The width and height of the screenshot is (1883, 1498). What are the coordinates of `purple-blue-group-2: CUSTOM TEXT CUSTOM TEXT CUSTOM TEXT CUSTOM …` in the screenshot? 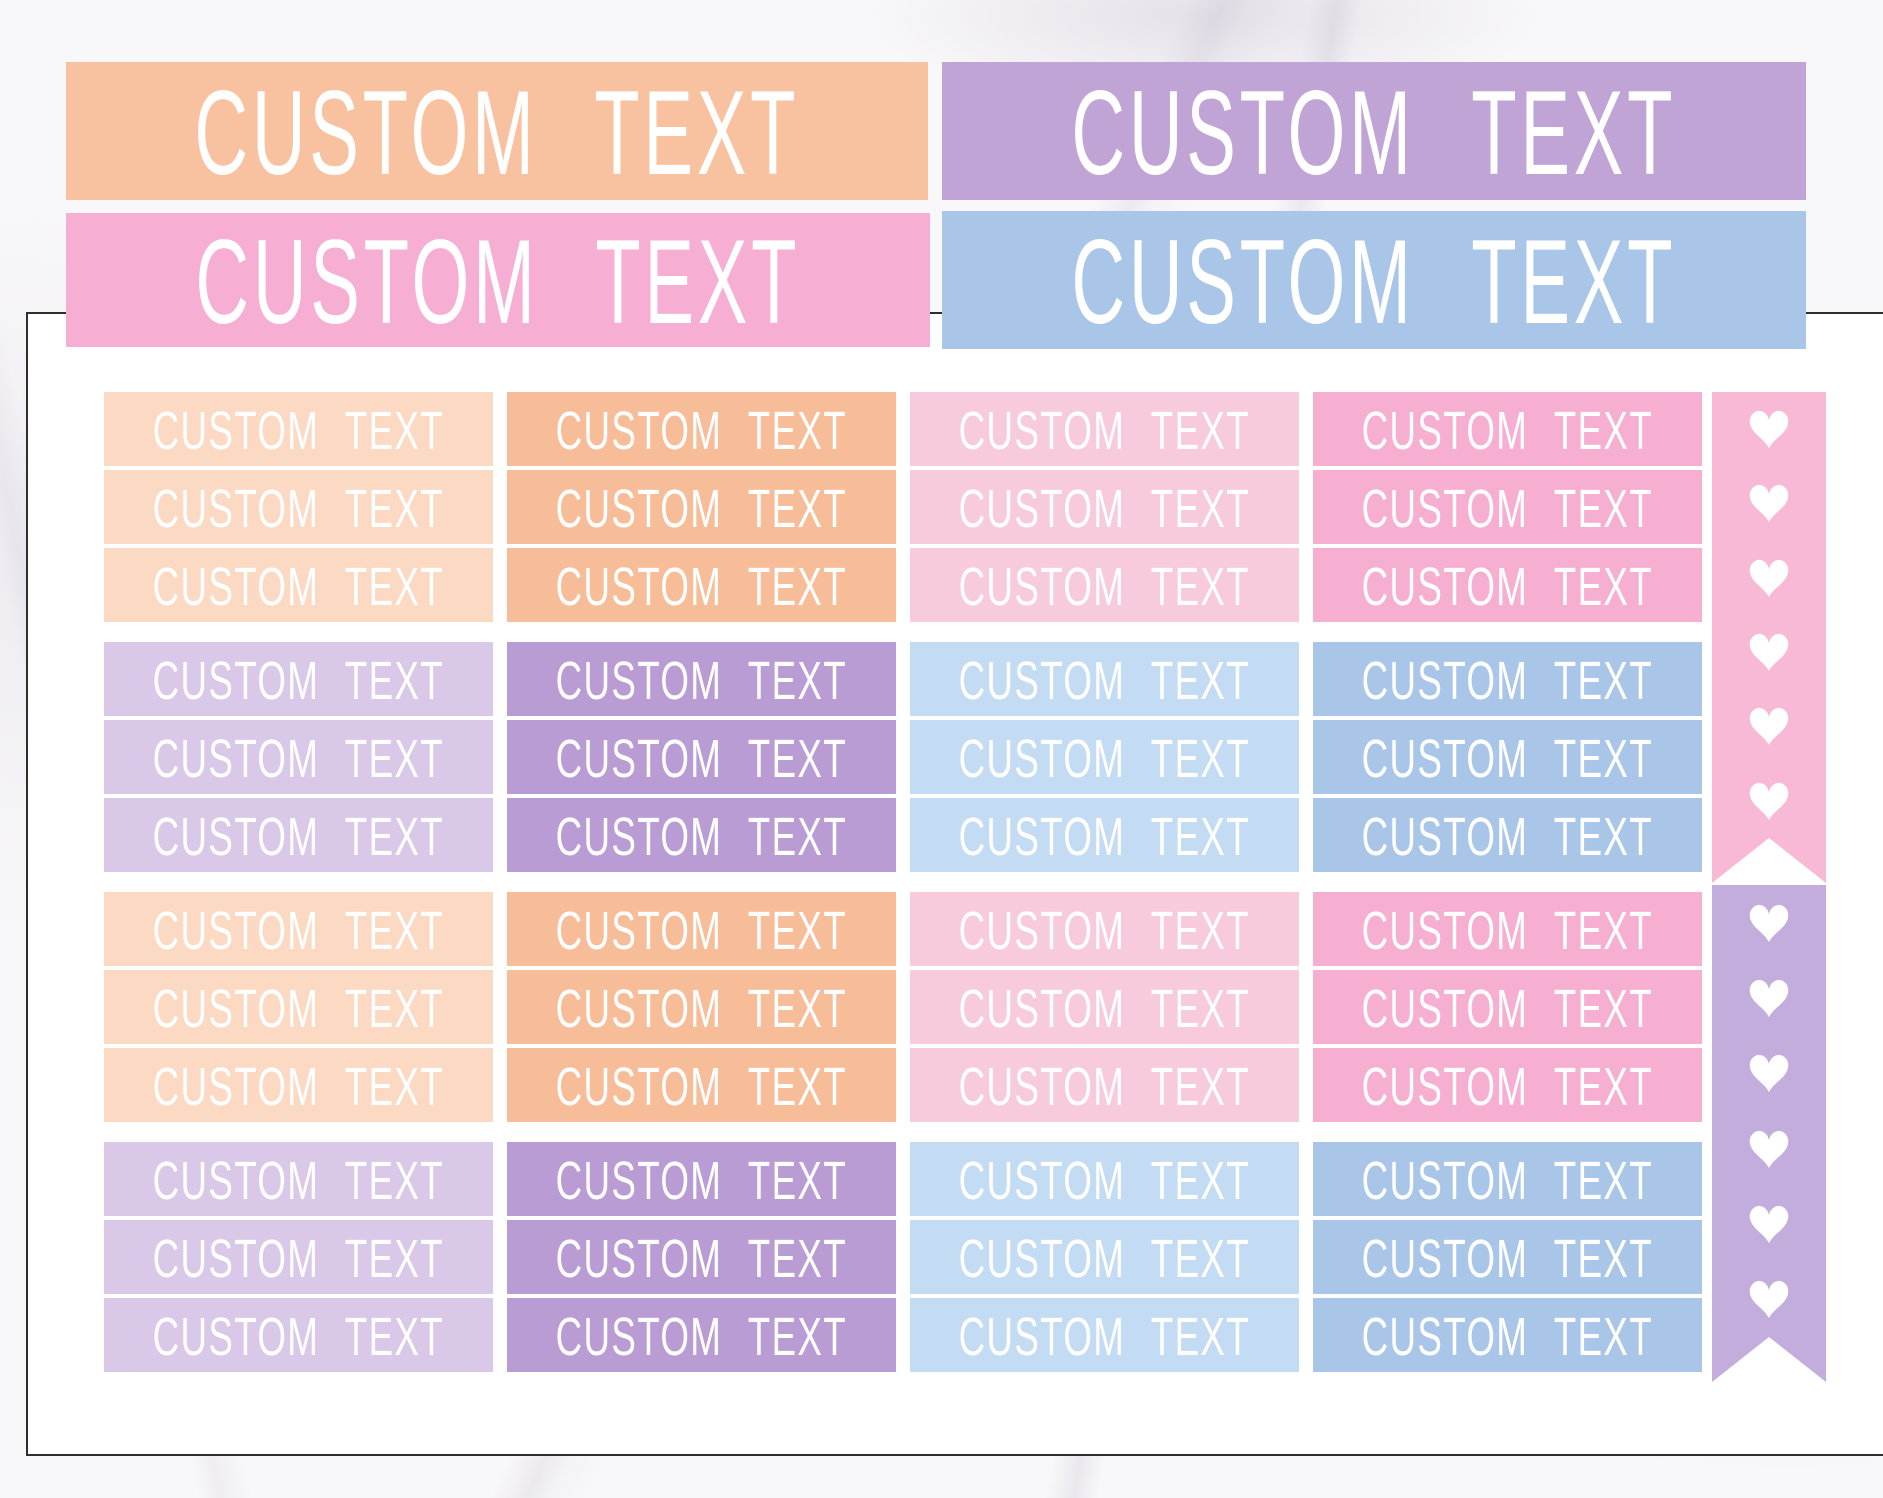 It's located at (903, 1257).